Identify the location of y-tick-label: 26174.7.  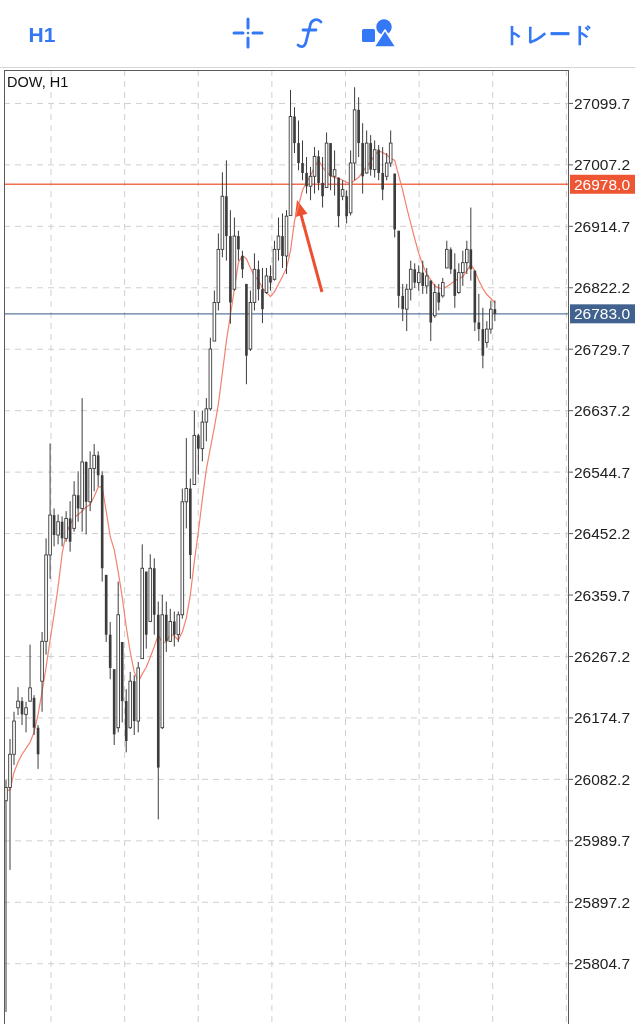
(602, 718).